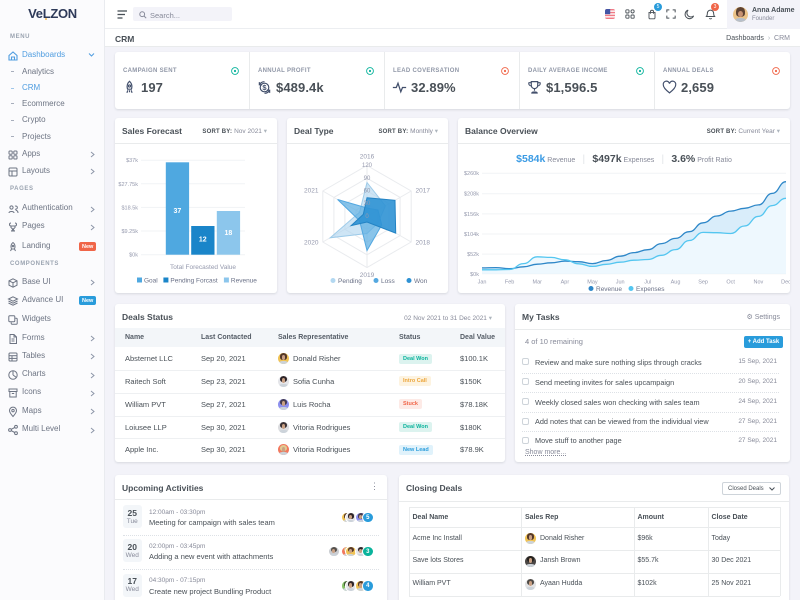 This screenshot has height=600, width=800. I want to click on svg-text: 120, so click(367, 166).